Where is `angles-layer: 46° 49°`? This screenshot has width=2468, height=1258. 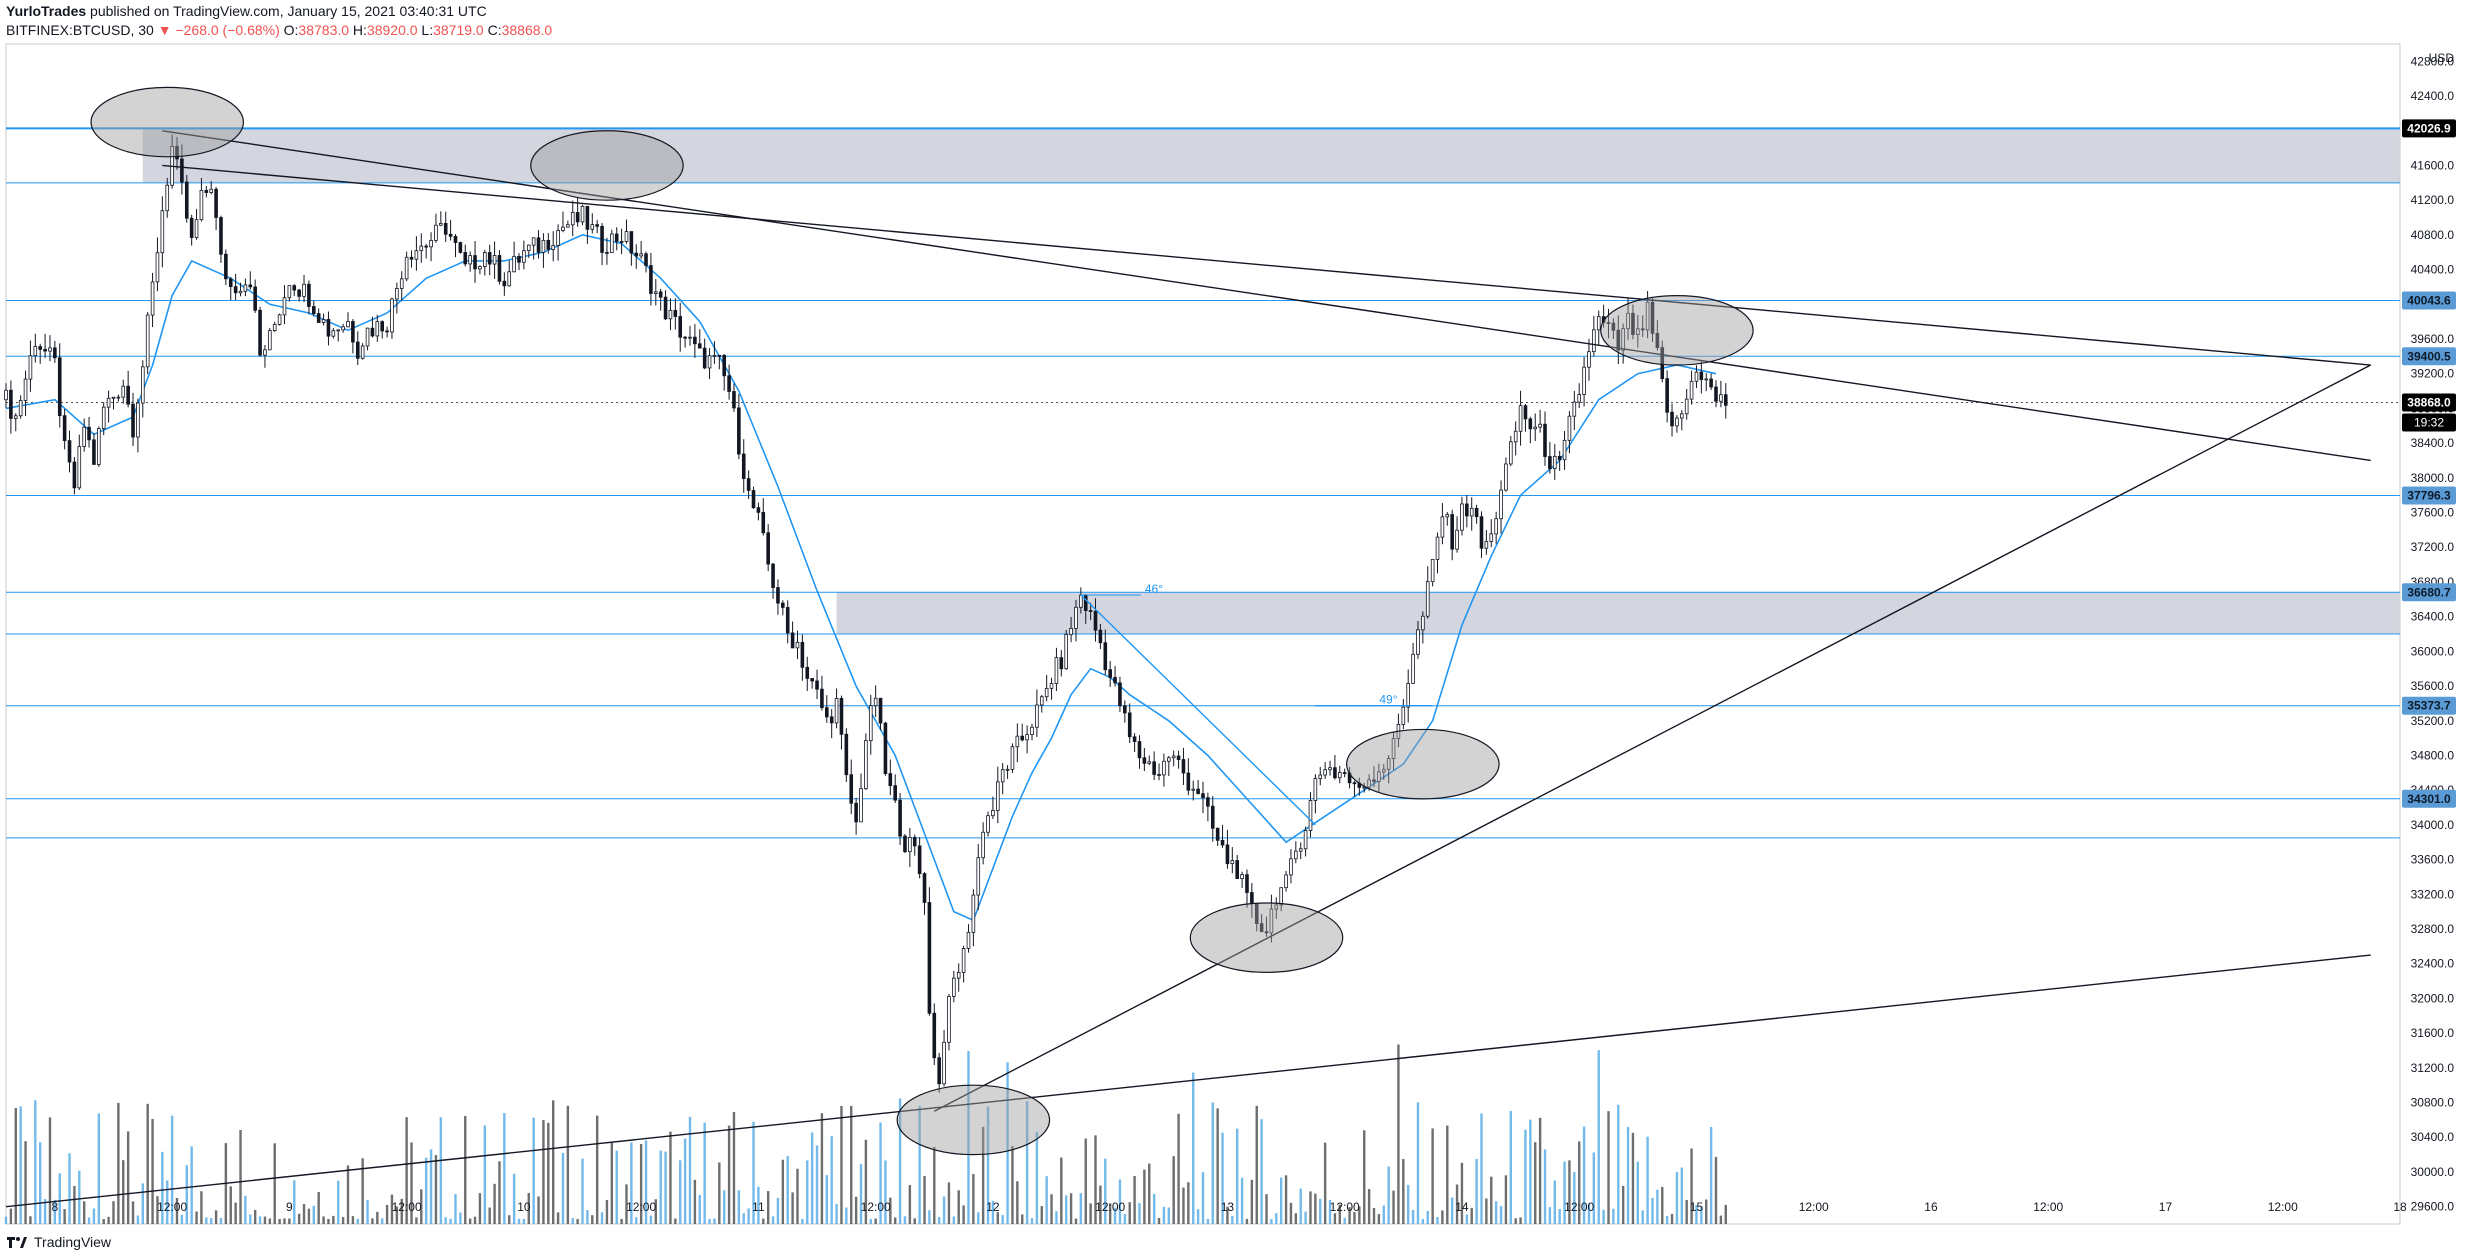 angles-layer: 46° 49° is located at coordinates (1256, 704).